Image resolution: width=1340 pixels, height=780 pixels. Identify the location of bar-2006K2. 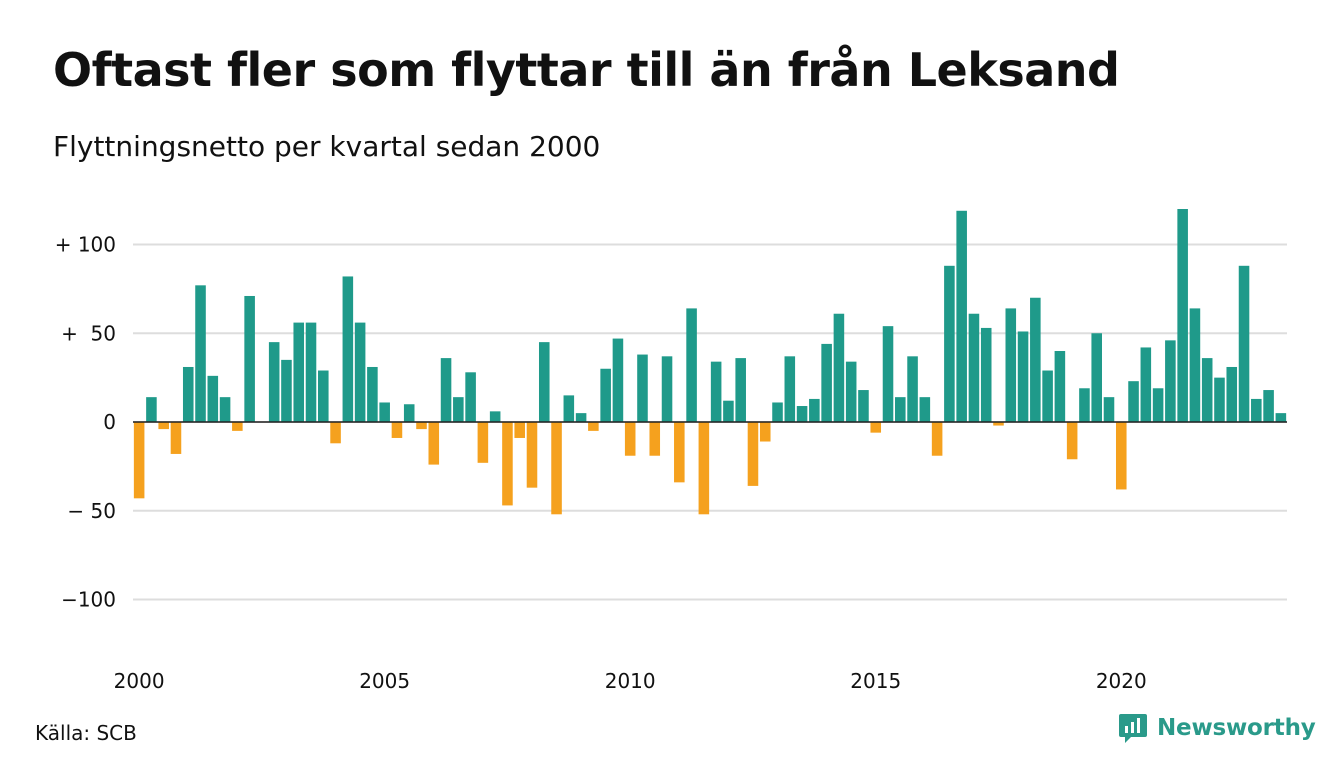
(446, 390).